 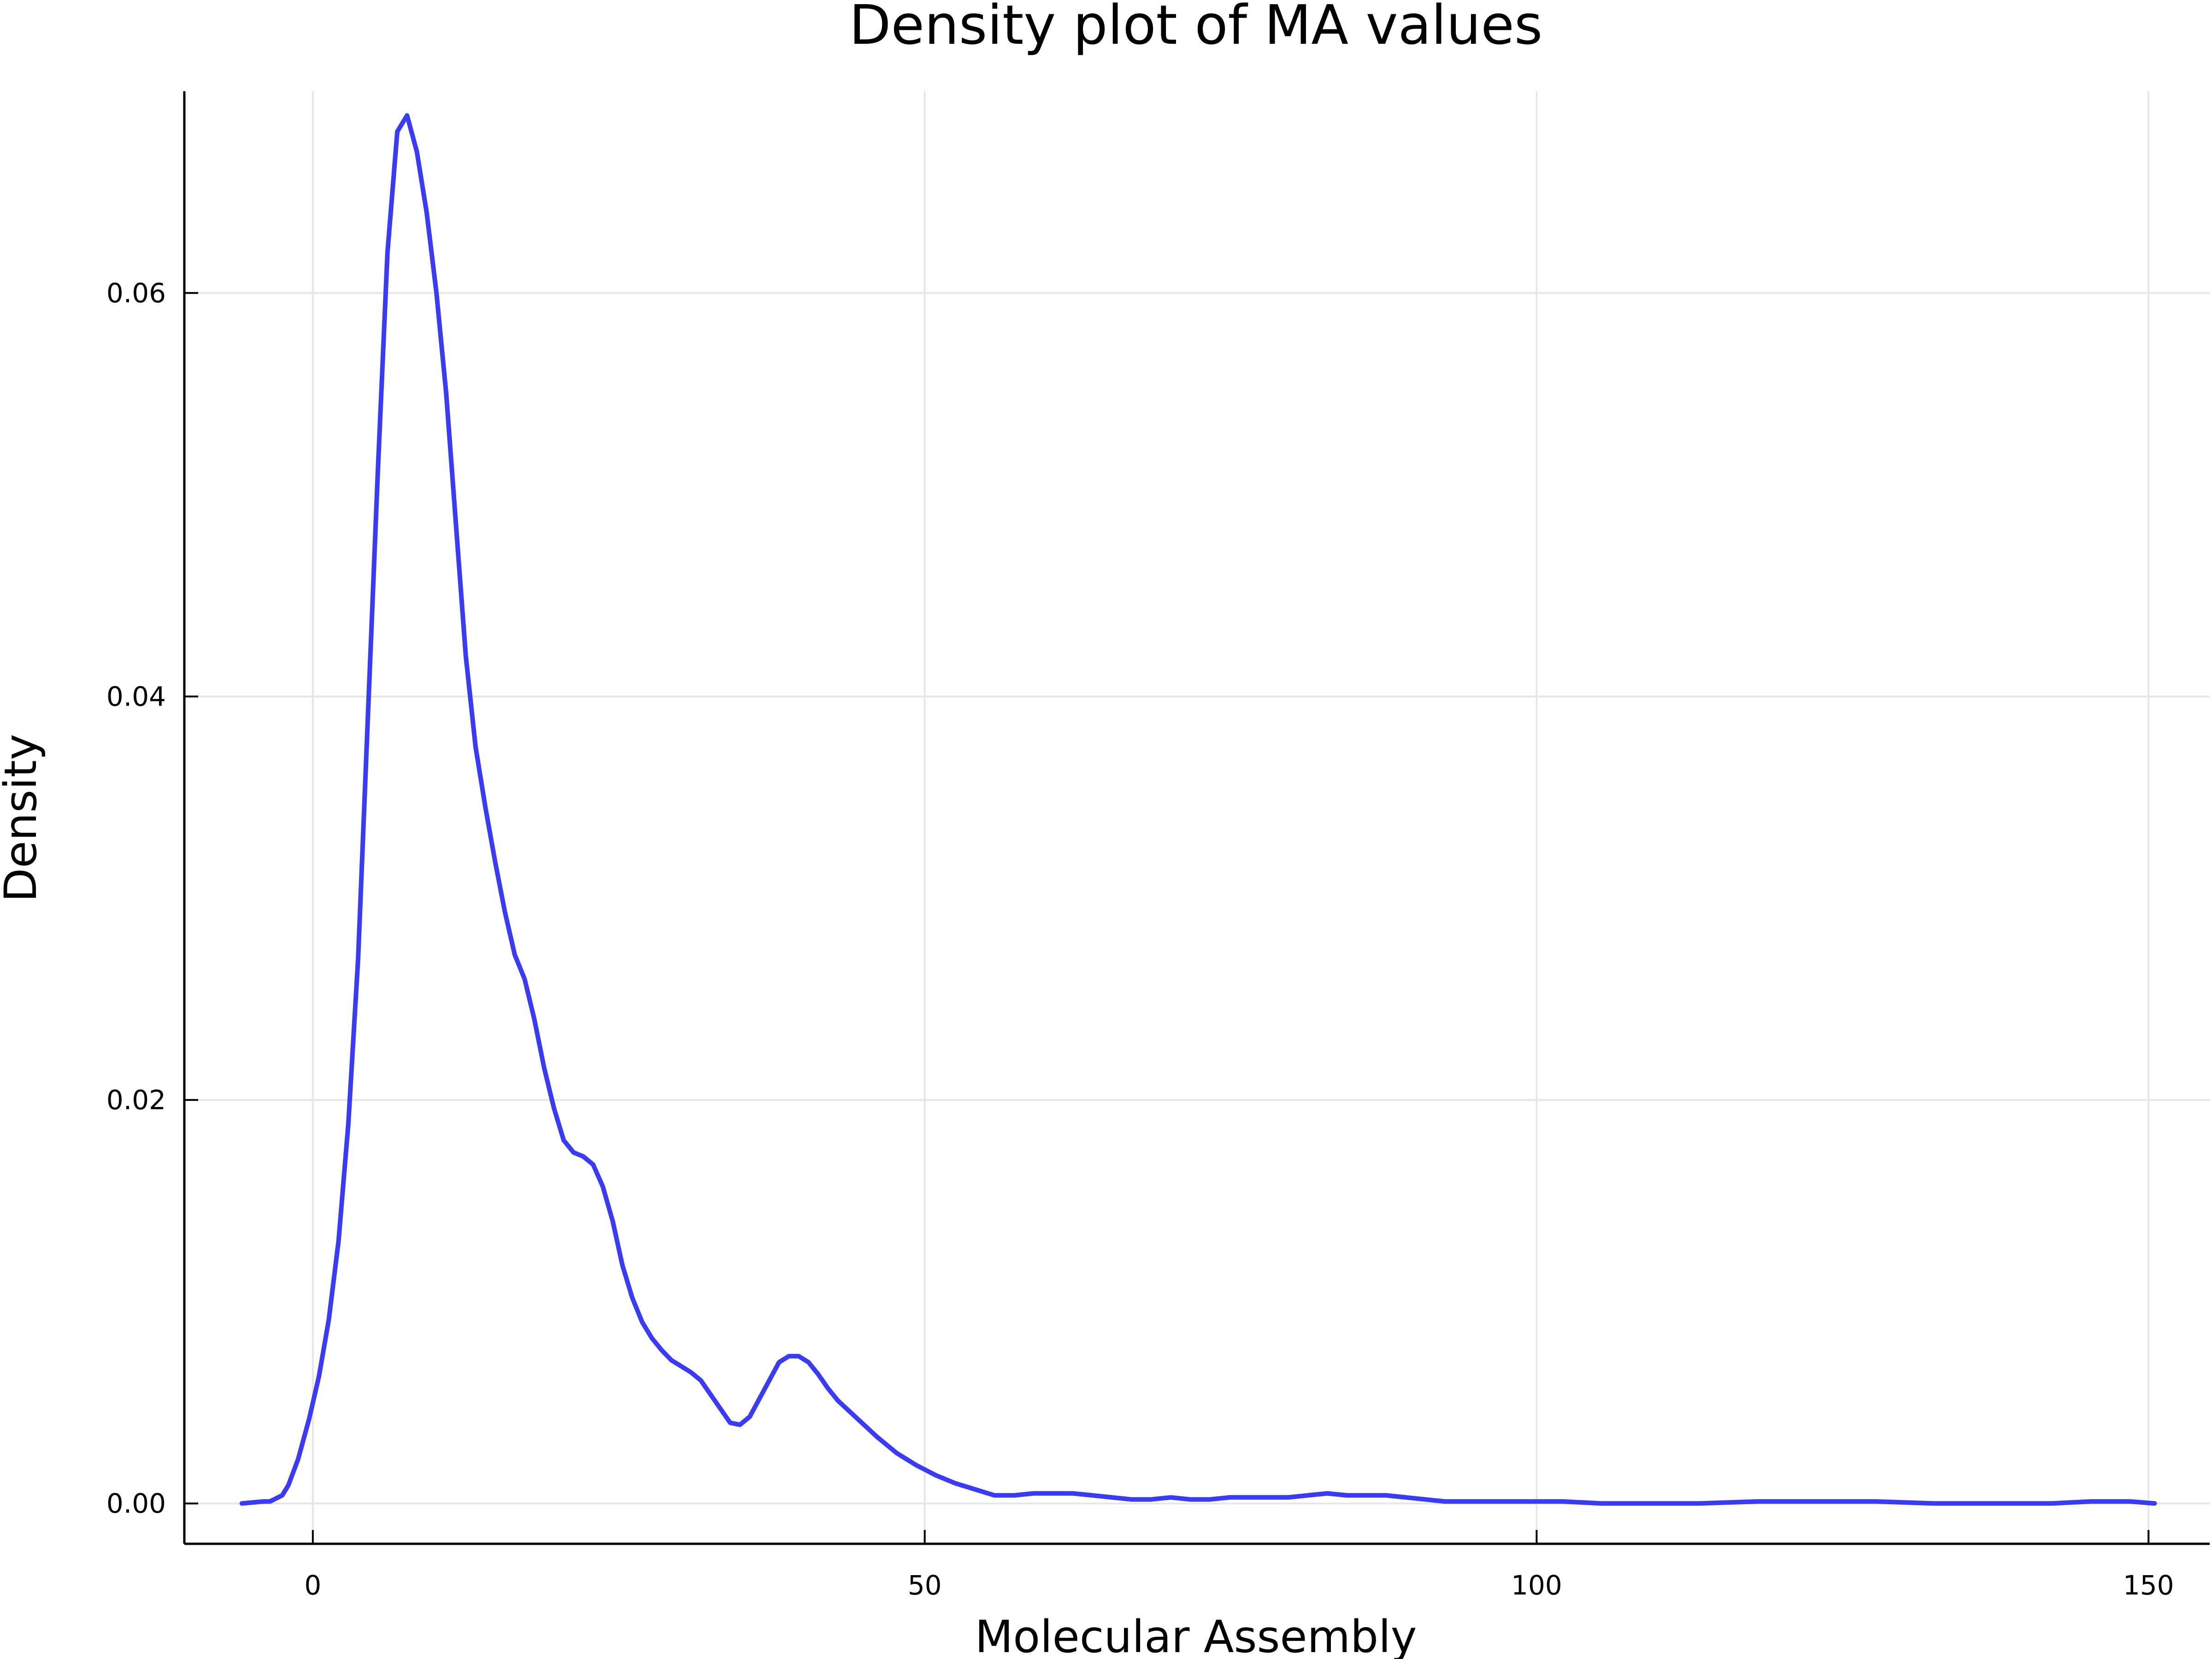 What do you see at coordinates (1196, 1635) in the screenshot?
I see `x-axis-title: Molecular Assembly` at bounding box center [1196, 1635].